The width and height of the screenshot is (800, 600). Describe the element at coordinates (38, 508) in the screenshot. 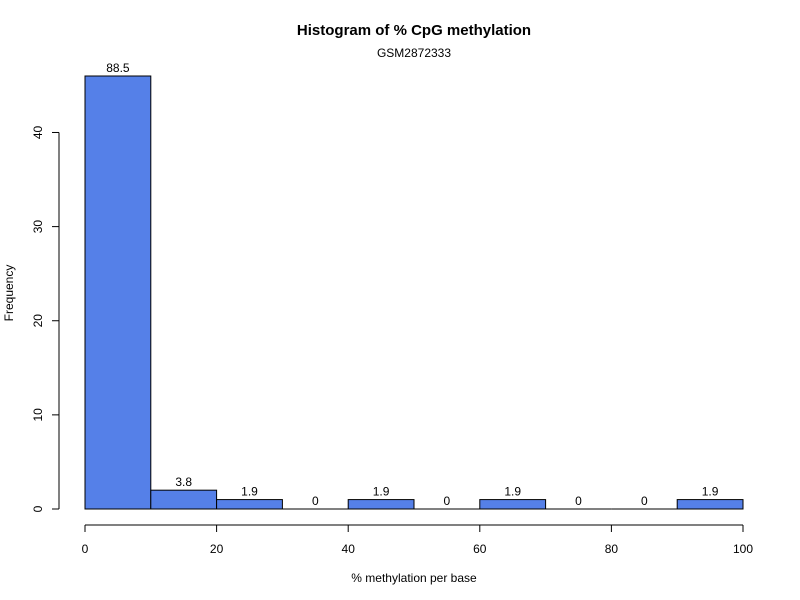

I see `y-tick-label: 0` at that location.